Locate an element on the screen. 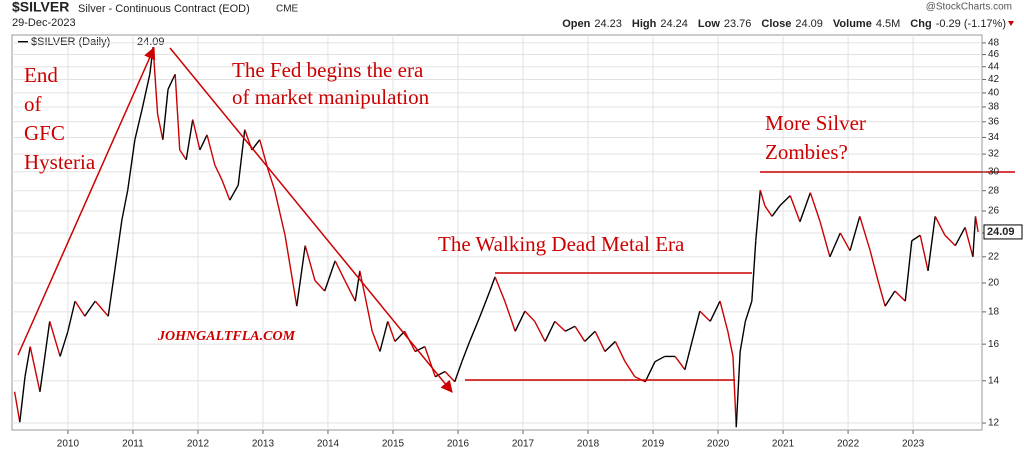 The image size is (1024, 457). x-tick-label: 2010 is located at coordinates (68, 444).